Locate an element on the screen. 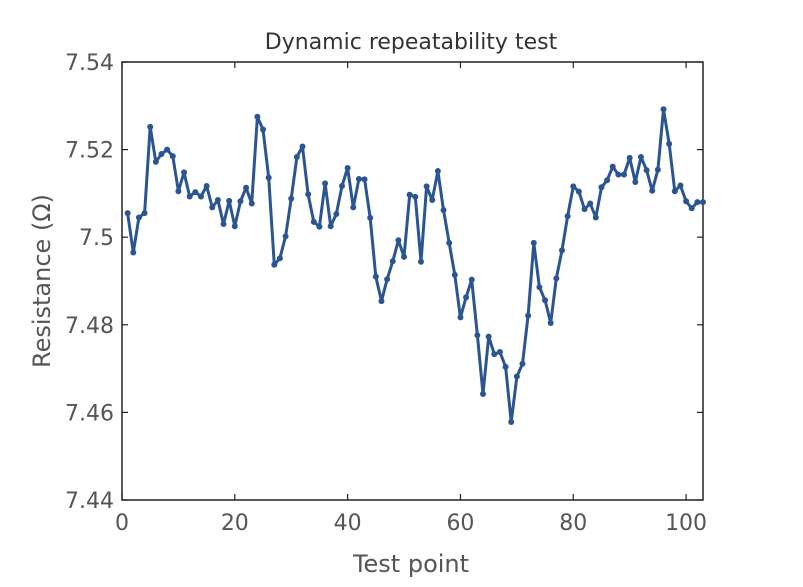 The image size is (803, 587). y-axis-label: Resistance (Ω) is located at coordinates (42, 281).